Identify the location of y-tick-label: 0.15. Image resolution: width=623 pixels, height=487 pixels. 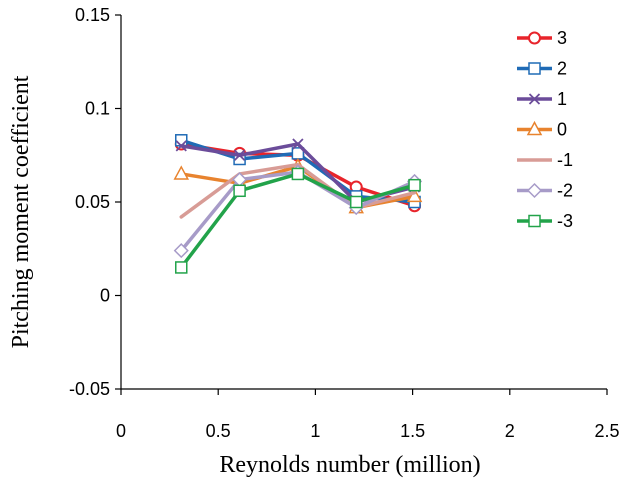
(92, 15).